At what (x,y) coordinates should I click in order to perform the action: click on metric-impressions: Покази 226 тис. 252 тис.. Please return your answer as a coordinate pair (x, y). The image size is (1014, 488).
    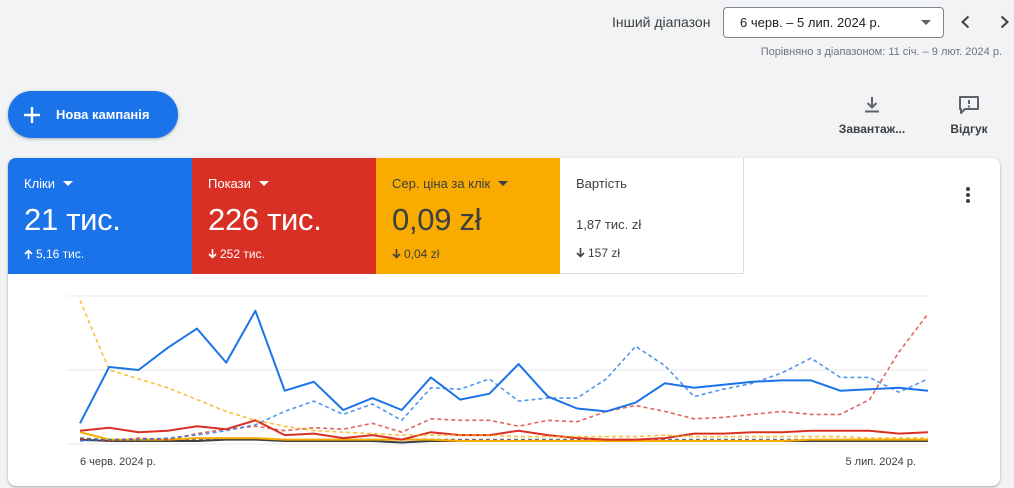
    Looking at the image, I should click on (284, 216).